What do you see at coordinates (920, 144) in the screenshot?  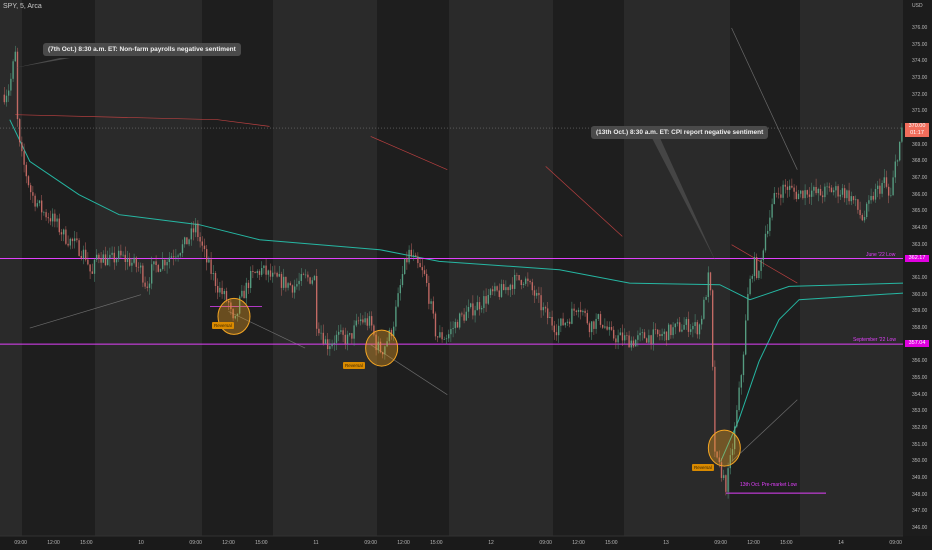 I see `price-tick: 369.00` at bounding box center [920, 144].